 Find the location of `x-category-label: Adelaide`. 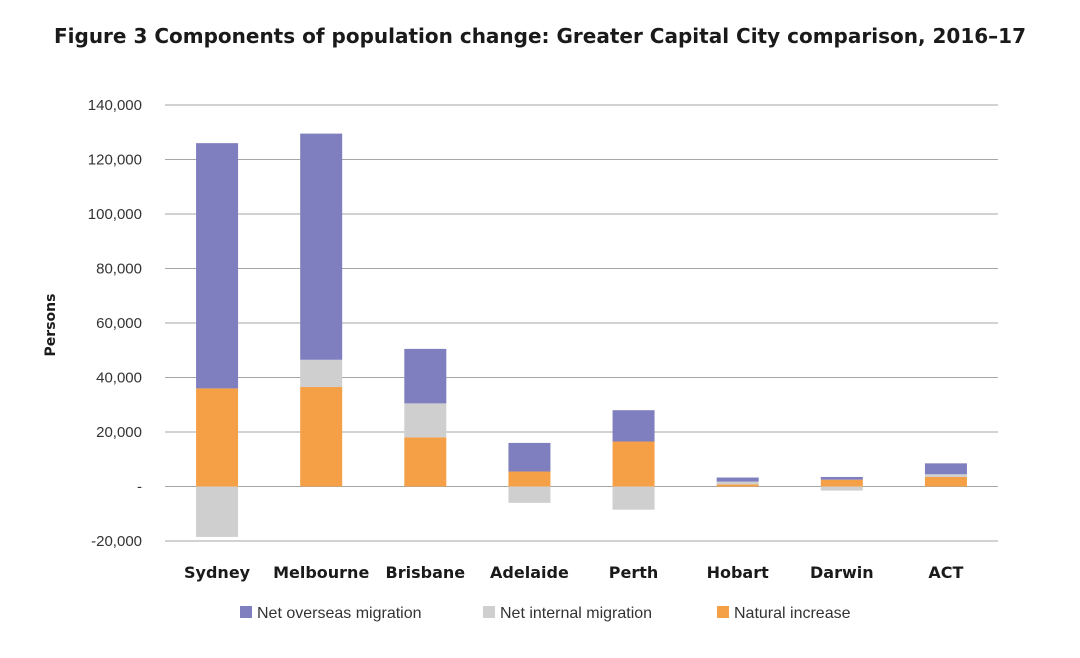

x-category-label: Adelaide is located at coordinates (529, 572).